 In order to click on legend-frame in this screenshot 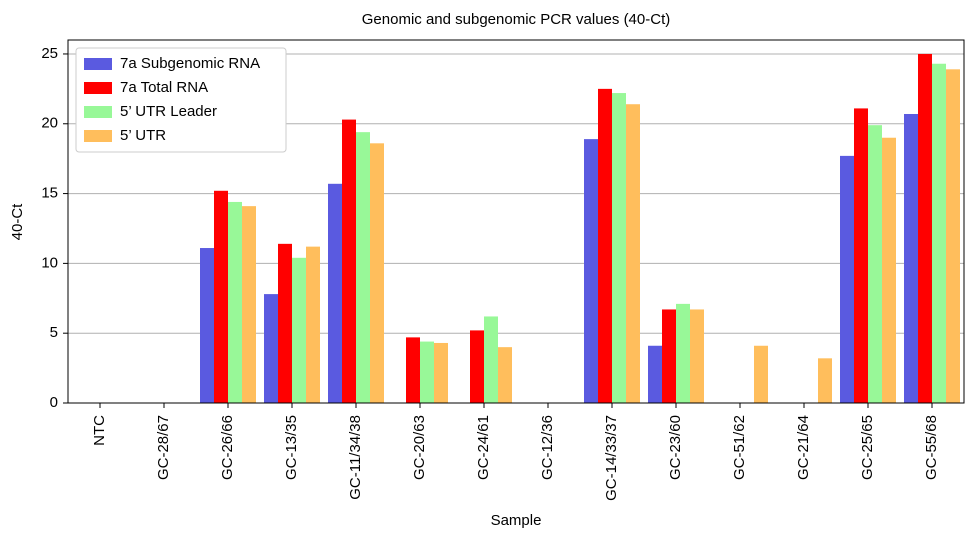, I will do `click(181, 100)`.